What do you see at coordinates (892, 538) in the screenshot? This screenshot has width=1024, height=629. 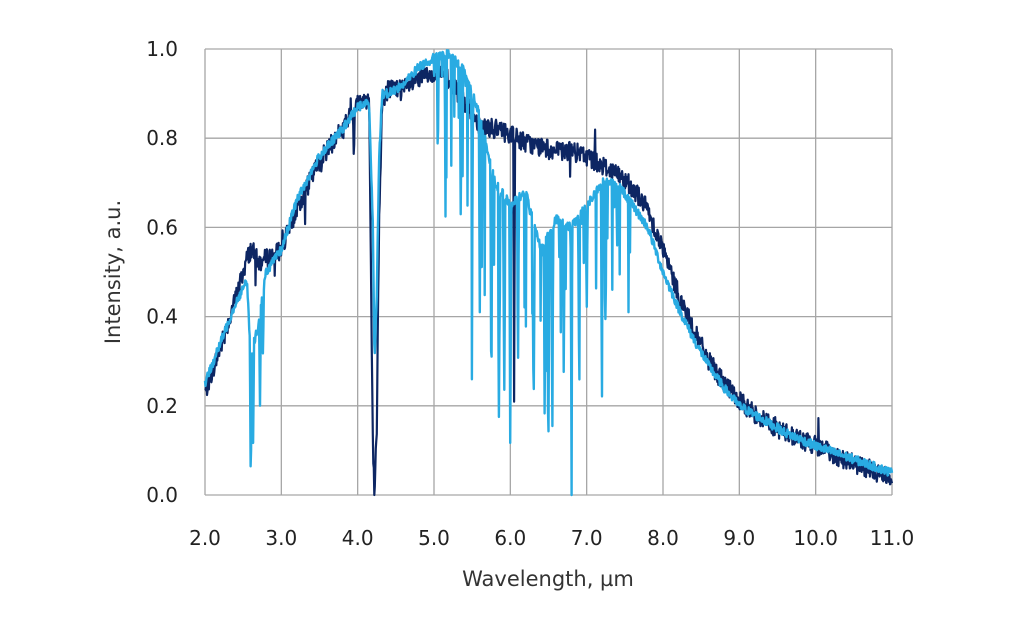 I see `x-tick-label: 11.0` at bounding box center [892, 538].